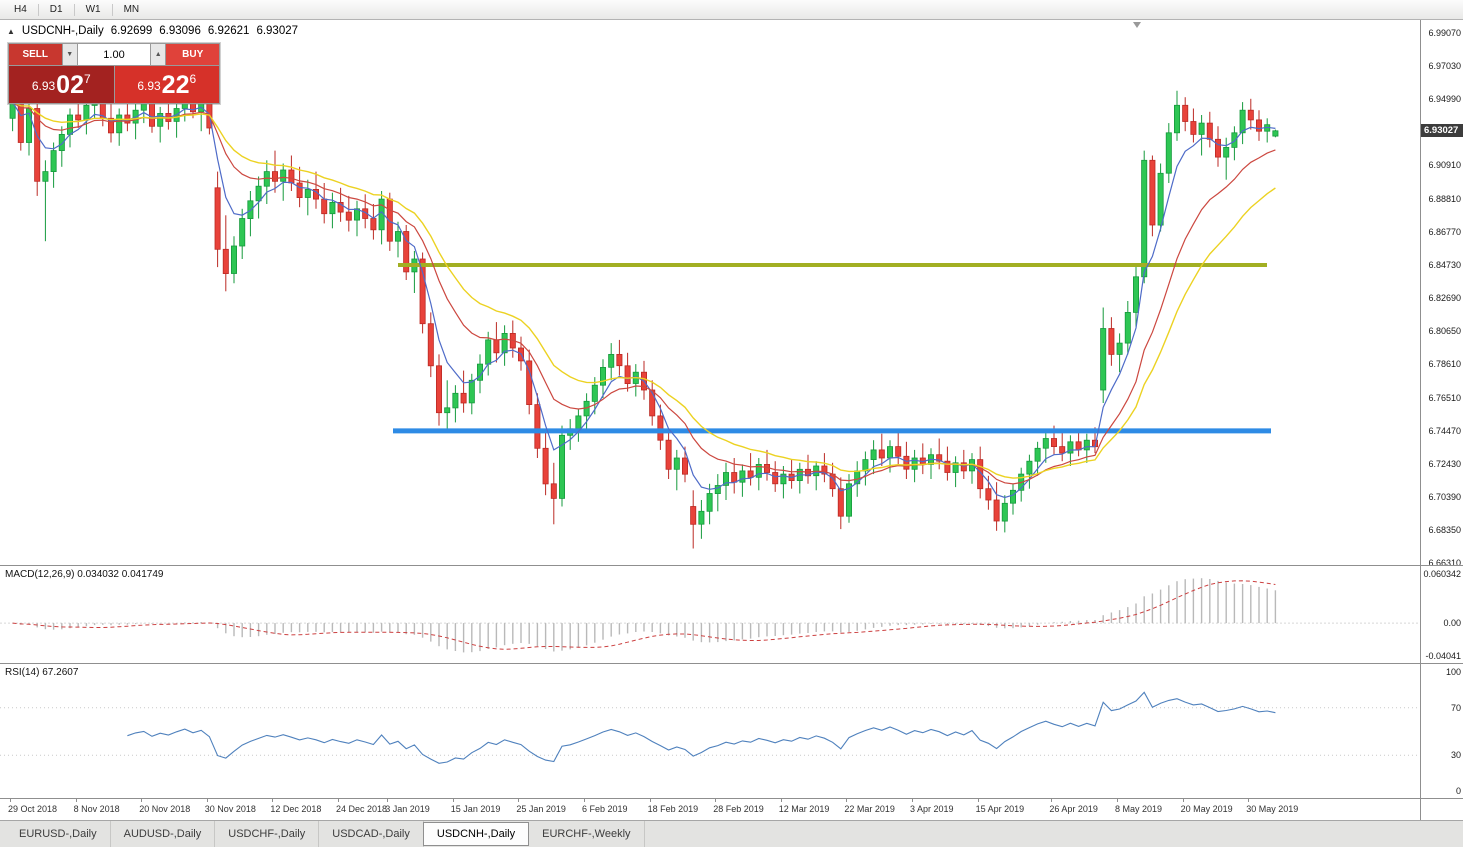  I want to click on timeframe-button-h4: H4, so click(20, 9).